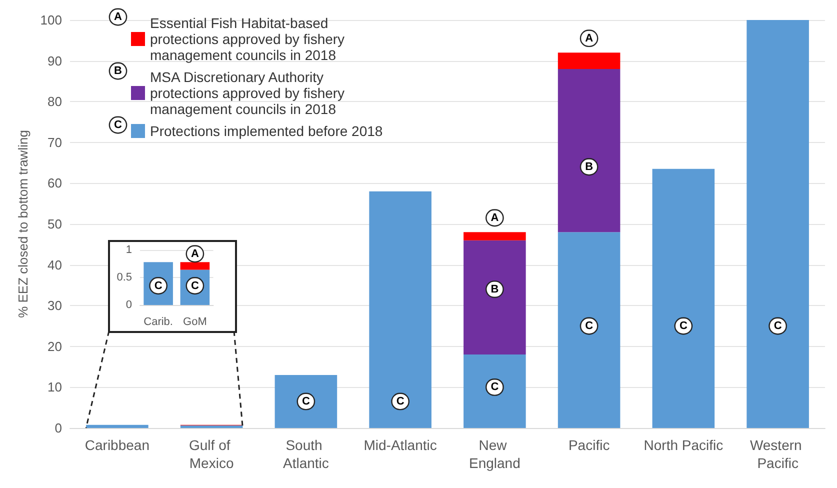 The image size is (837, 488). Describe the element at coordinates (51, 20) in the screenshot. I see `y-tick-label: 100` at that location.